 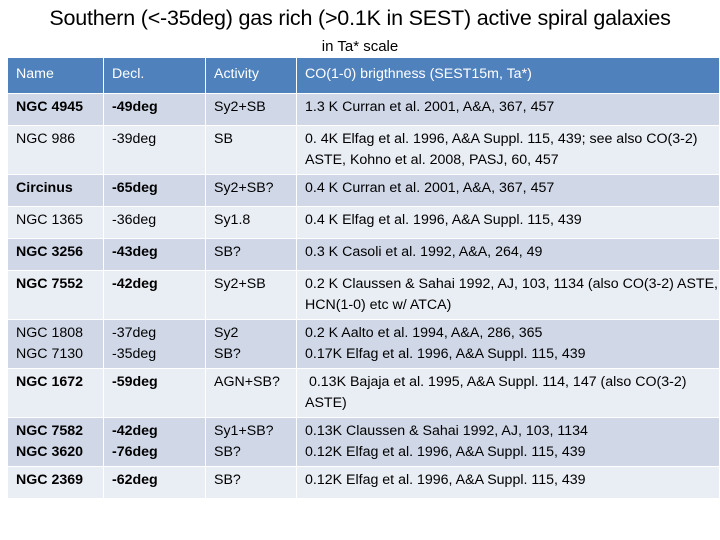 I want to click on cell-activity-line1: Sy1+SB?, so click(x=244, y=431).